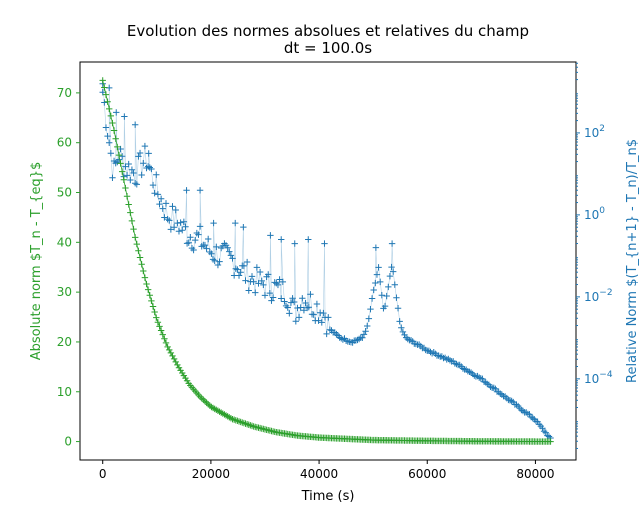 Image resolution: width=640 pixels, height=521 pixels. Describe the element at coordinates (632, 261) in the screenshot. I see `right-axis-label: Relative Norm $(T_{n+1} - T_n)/T_n$` at that location.